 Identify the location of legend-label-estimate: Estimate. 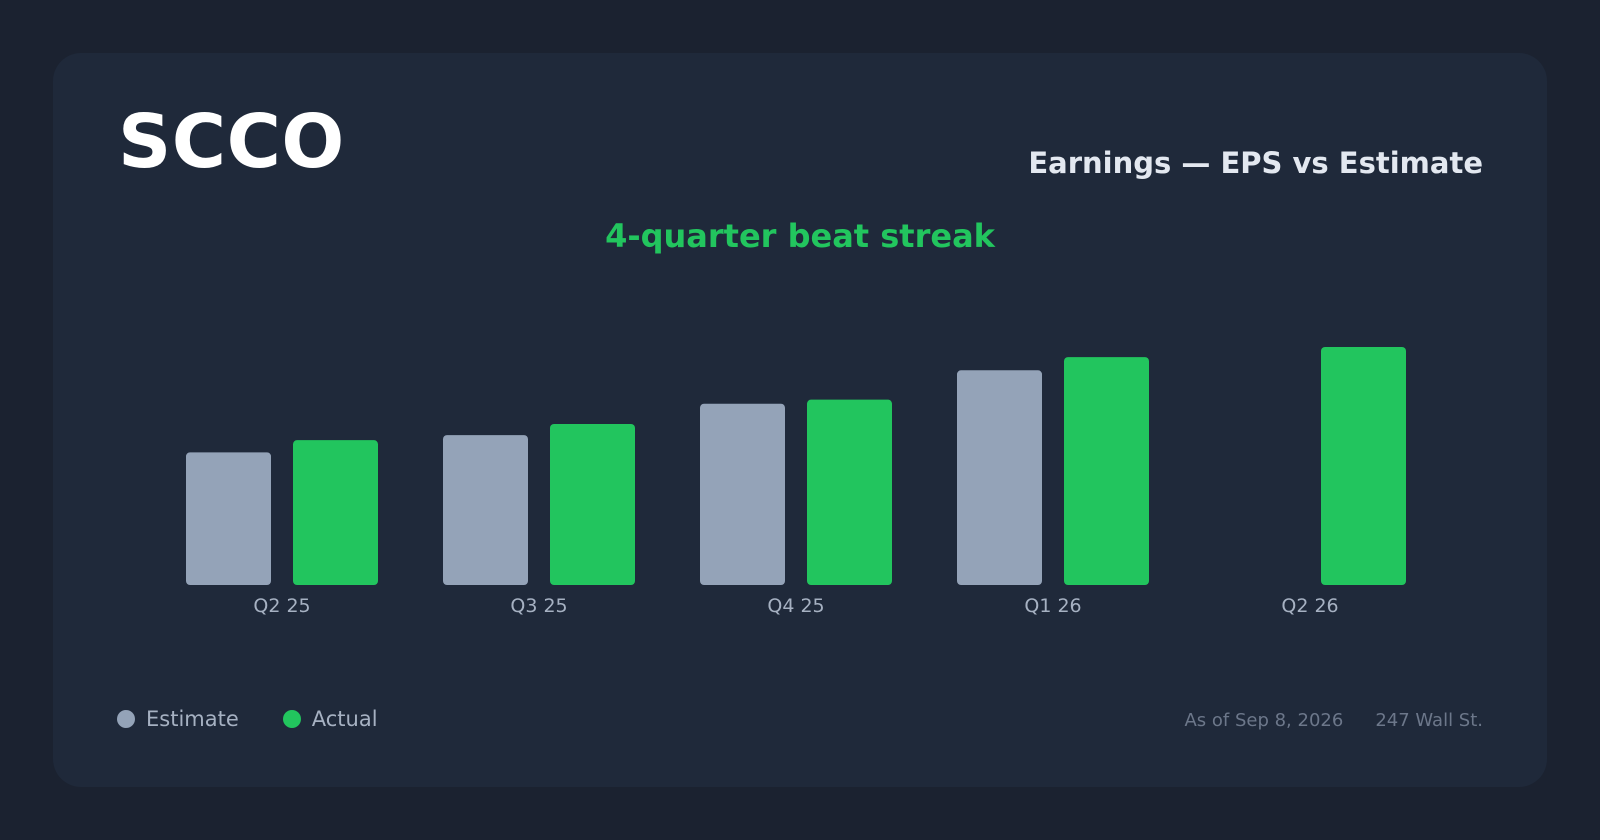
(192, 719).